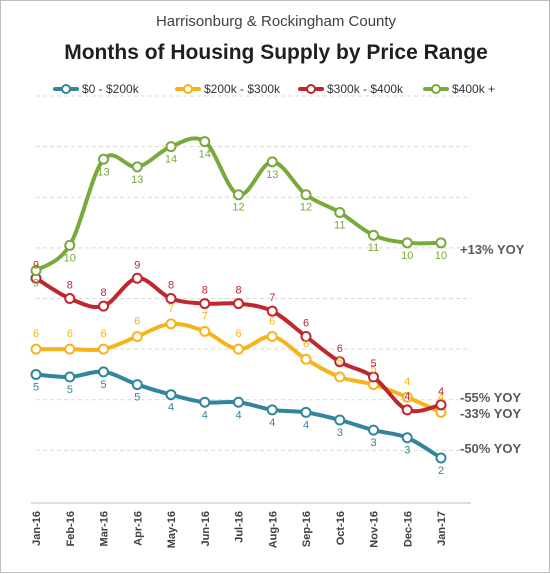 Image resolution: width=550 pixels, height=574 pixels. I want to click on x-tick-label: Oct-16, so click(341, 528).